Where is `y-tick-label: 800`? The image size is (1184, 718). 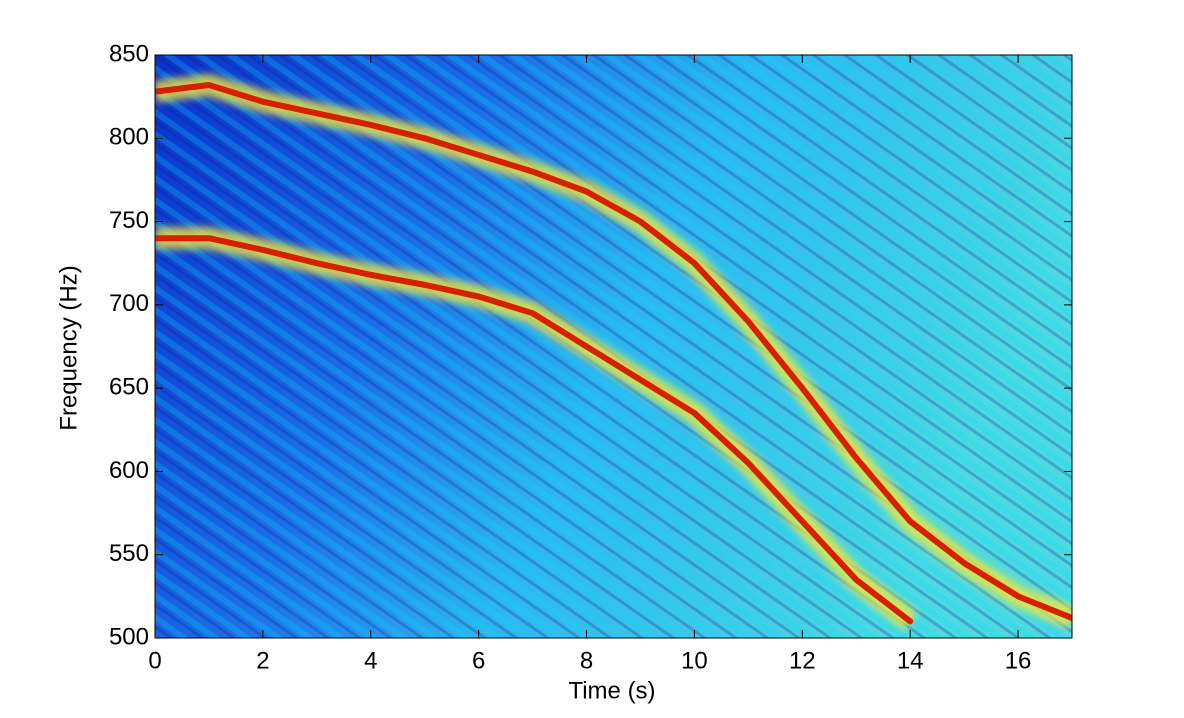 y-tick-label: 800 is located at coordinates (129, 137).